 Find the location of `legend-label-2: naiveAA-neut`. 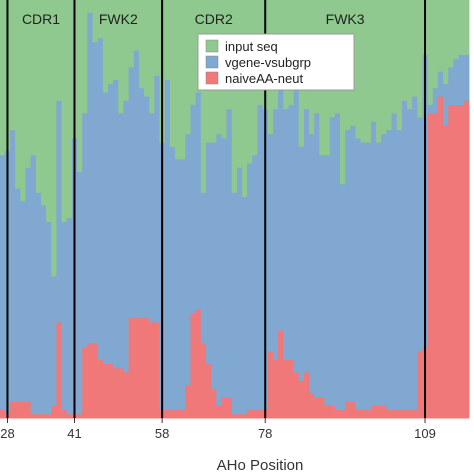

legend-label-2: naiveAA-neut is located at coordinates (264, 78).